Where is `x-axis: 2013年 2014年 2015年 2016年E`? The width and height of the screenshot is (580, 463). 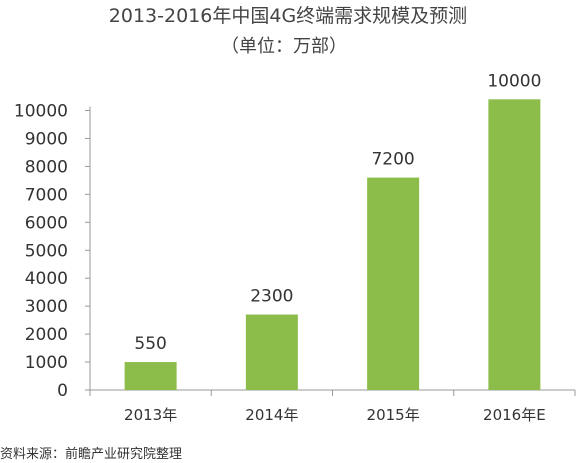 x-axis: 2013年 2014年 2015年 2016年E is located at coordinates (332, 406).